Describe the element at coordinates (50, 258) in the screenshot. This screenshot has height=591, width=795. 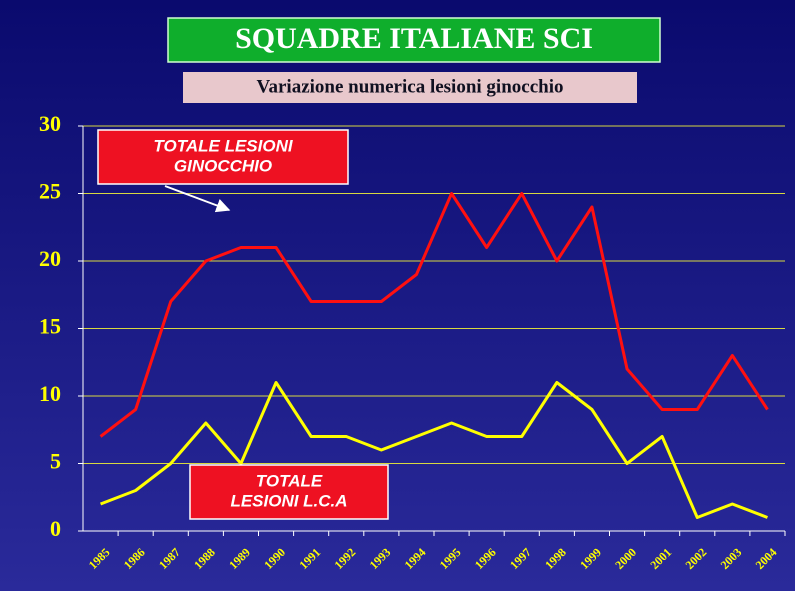
I see `y-tick-label: 20` at that location.